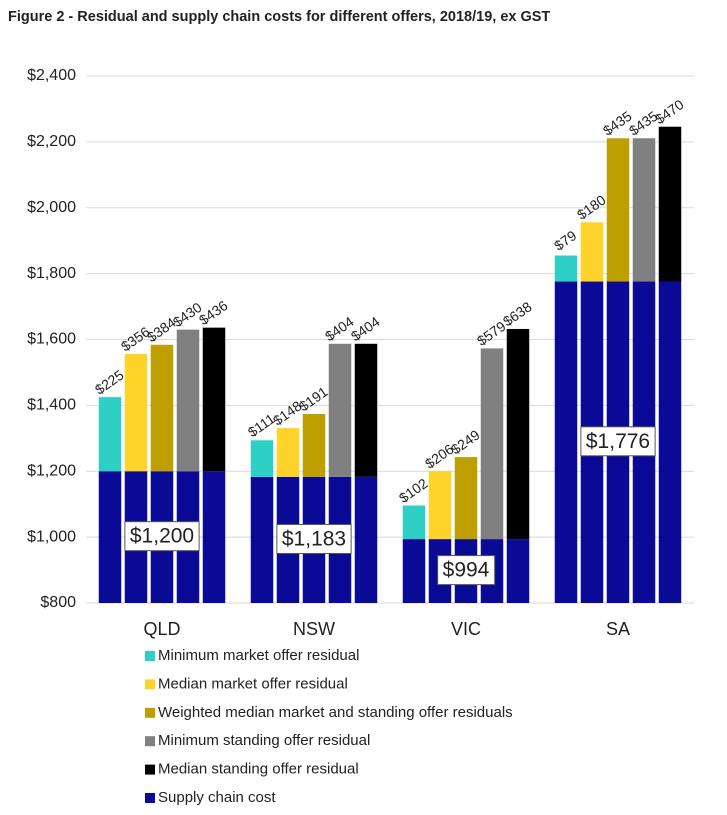 The height and width of the screenshot is (815, 727). What do you see at coordinates (591, 207) in the screenshot?
I see `data-label: $180` at bounding box center [591, 207].